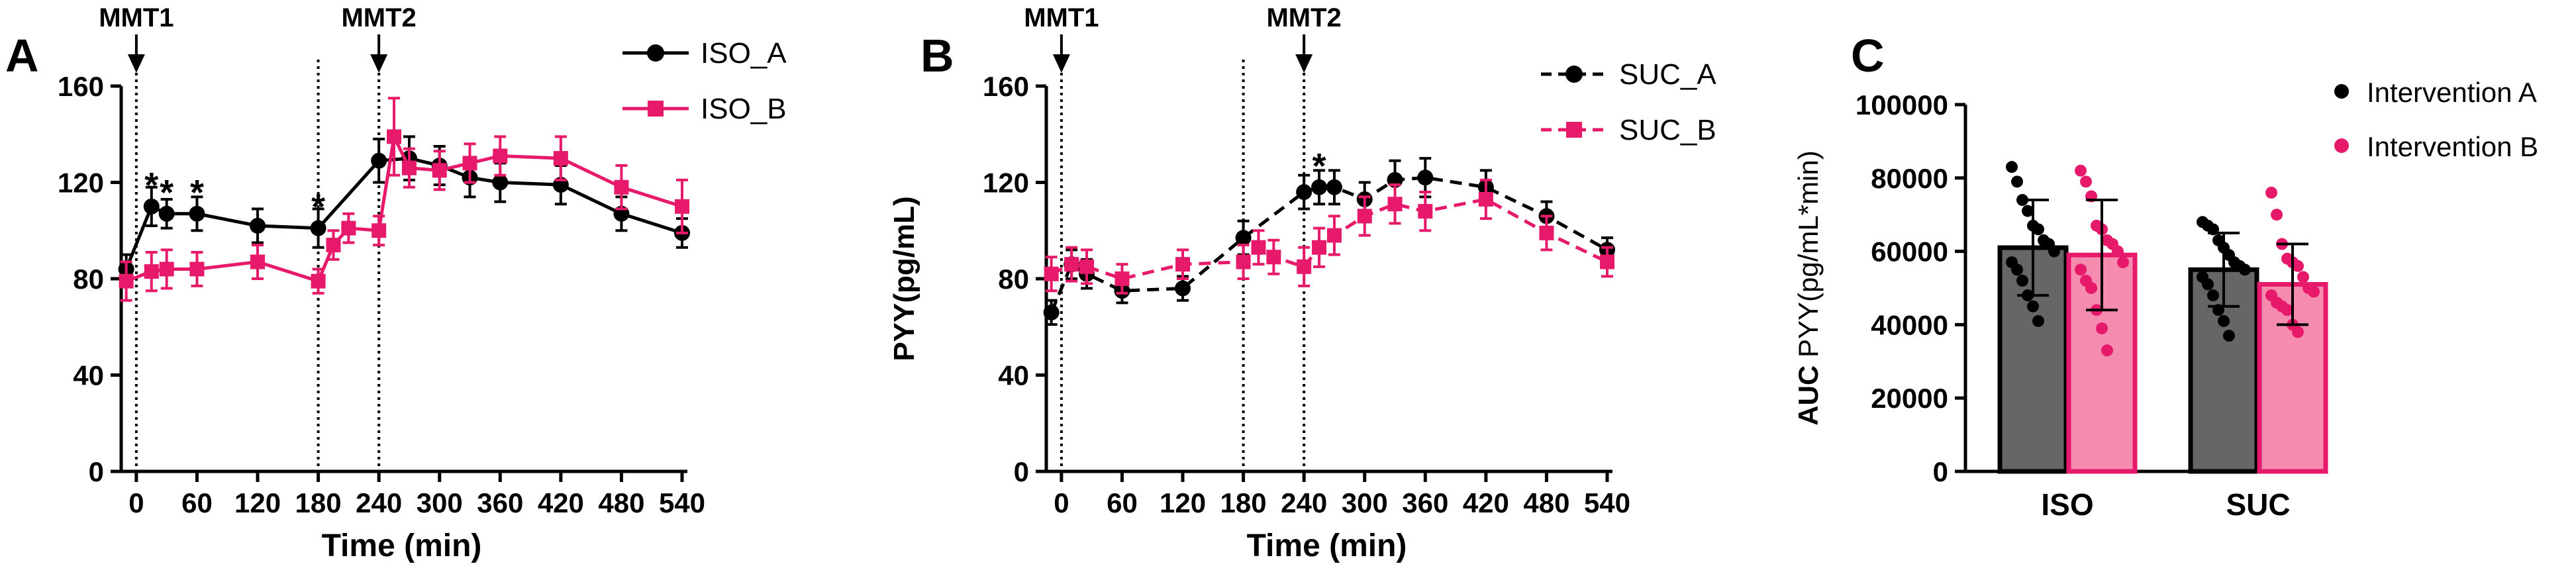 This screenshot has height=578, width=2576. I want to click on x-tick-label: 360, so click(1425, 502).